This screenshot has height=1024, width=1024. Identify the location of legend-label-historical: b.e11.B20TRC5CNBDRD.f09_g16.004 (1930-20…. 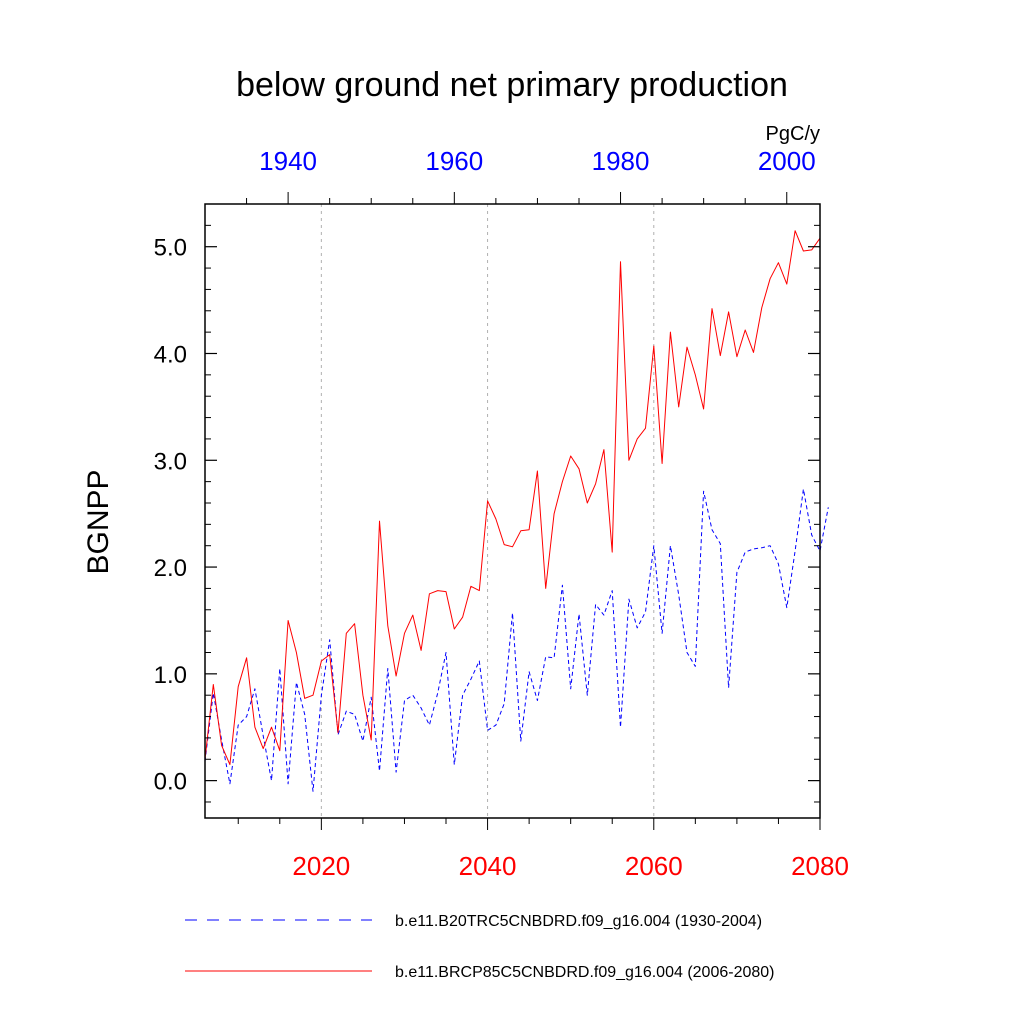
(578, 921).